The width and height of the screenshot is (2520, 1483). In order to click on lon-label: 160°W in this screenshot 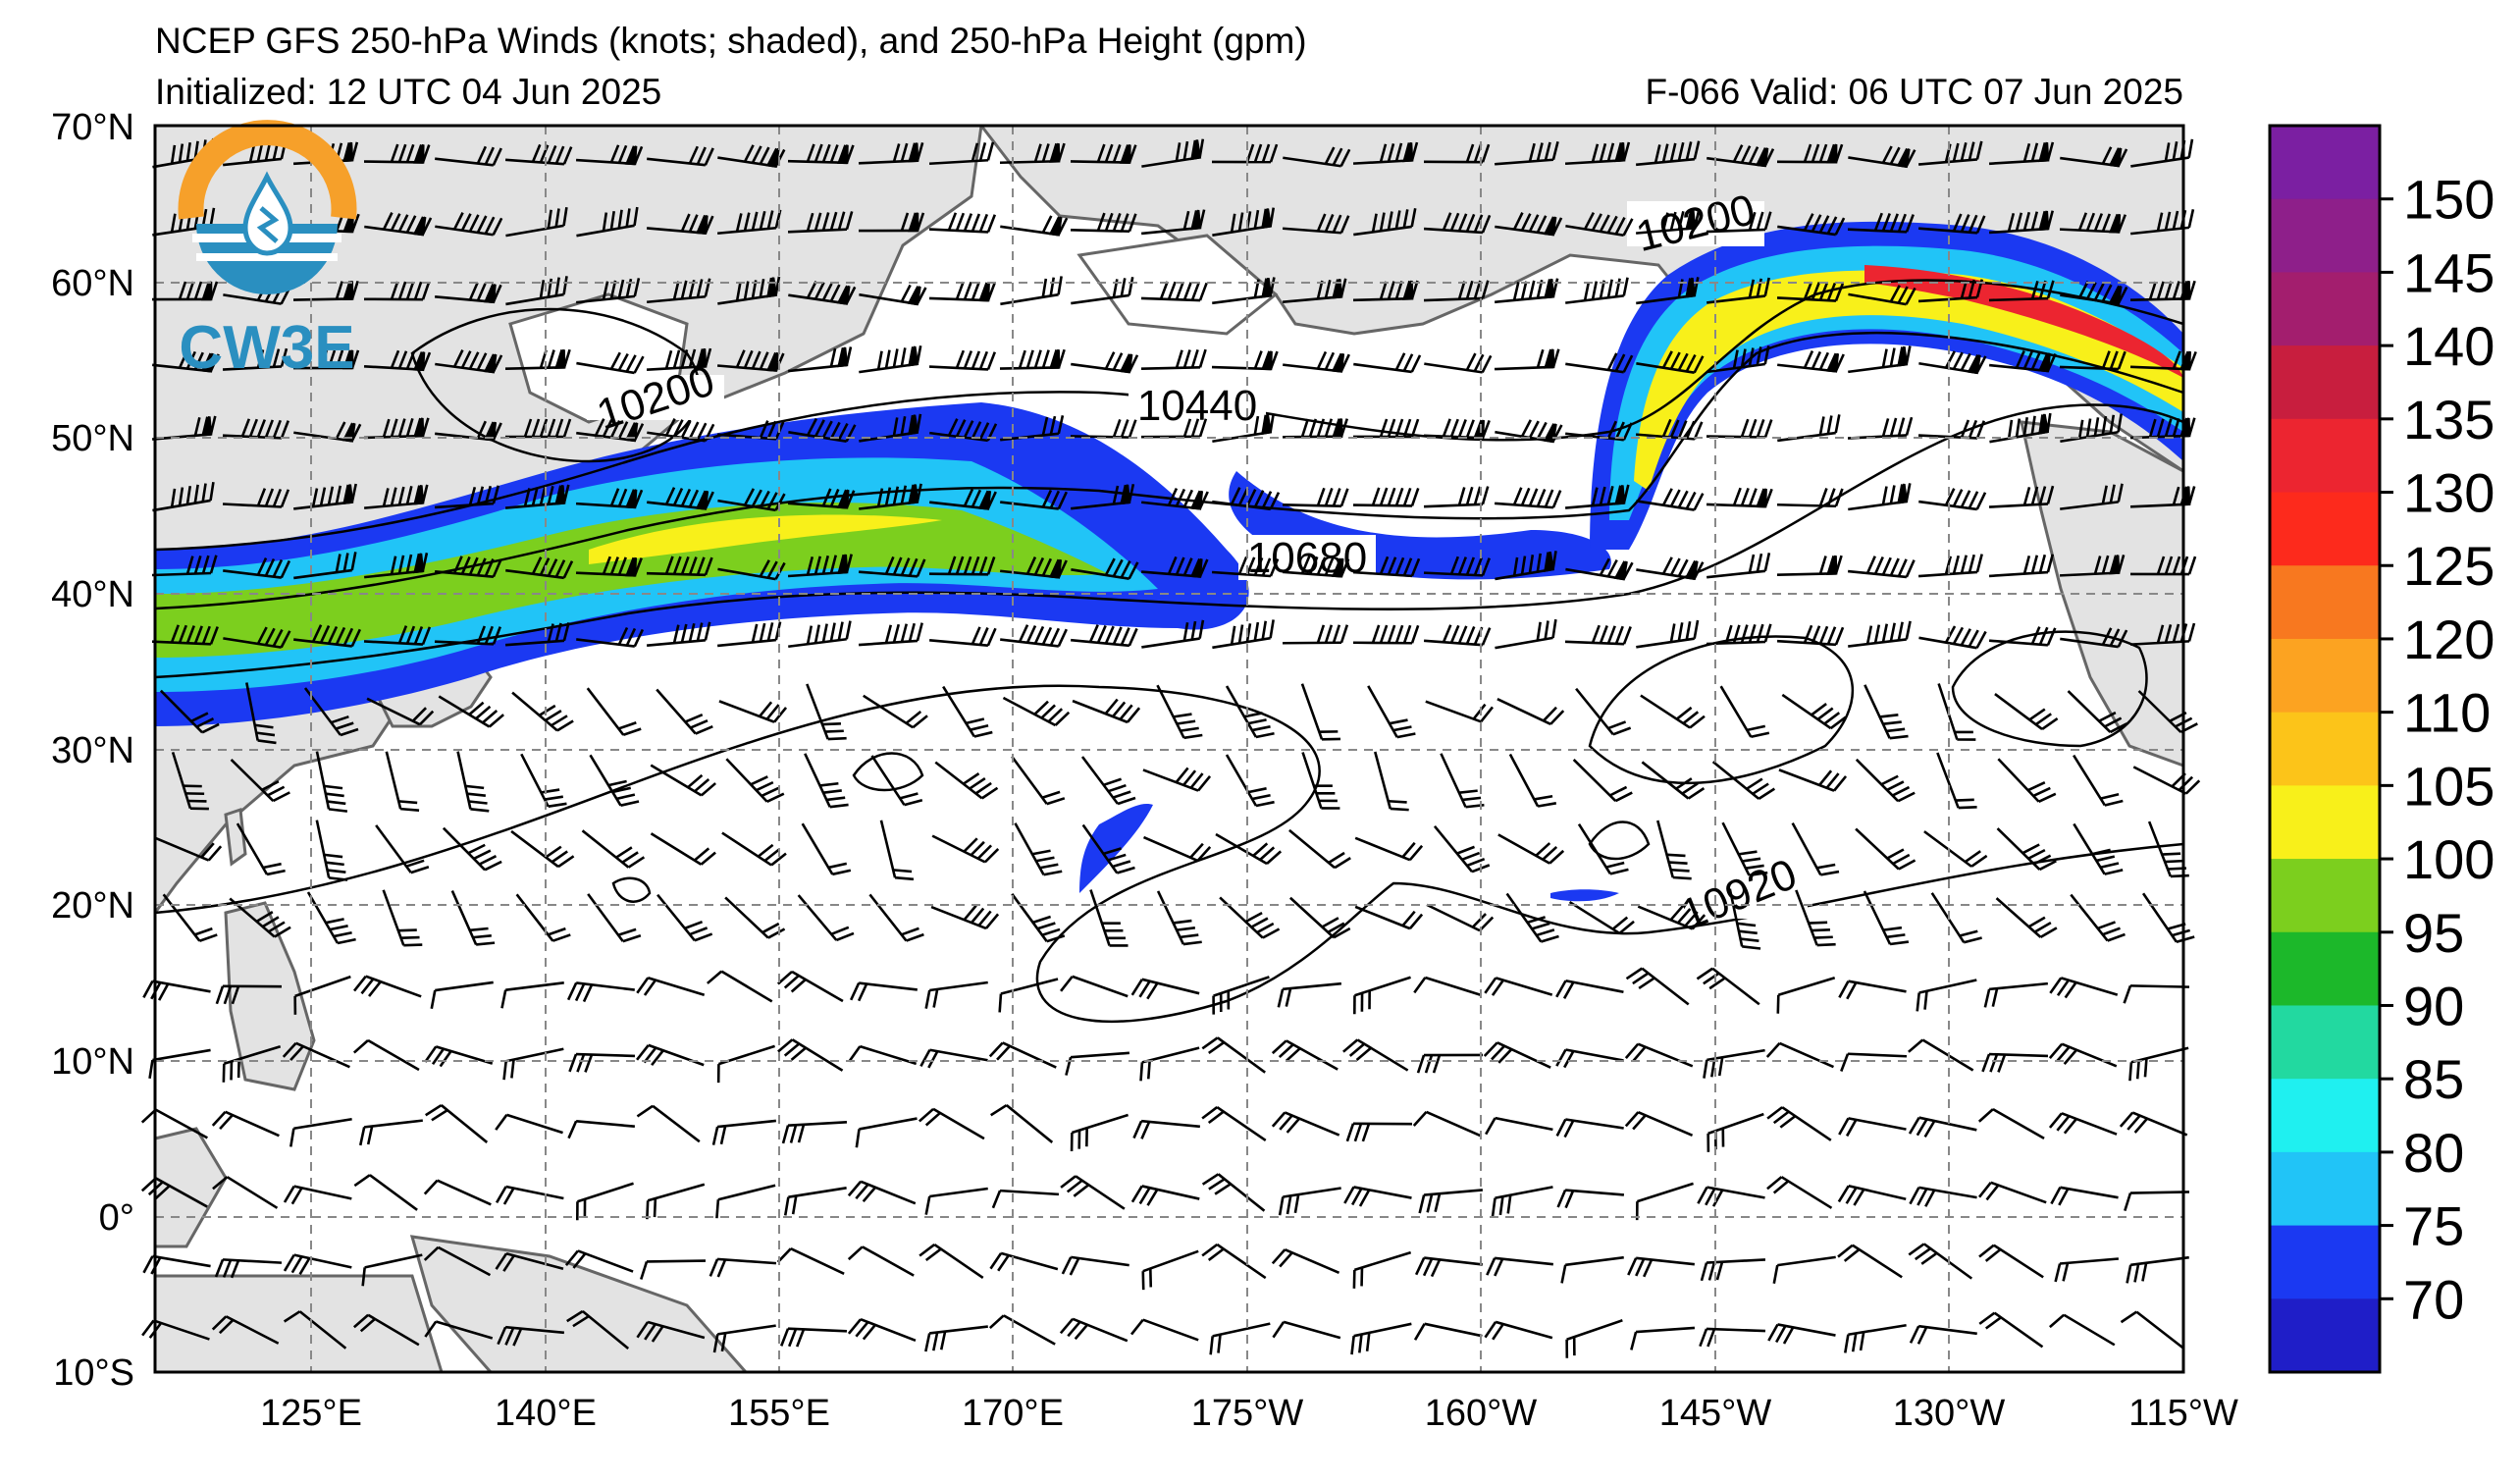, I will do `click(1481, 1414)`.